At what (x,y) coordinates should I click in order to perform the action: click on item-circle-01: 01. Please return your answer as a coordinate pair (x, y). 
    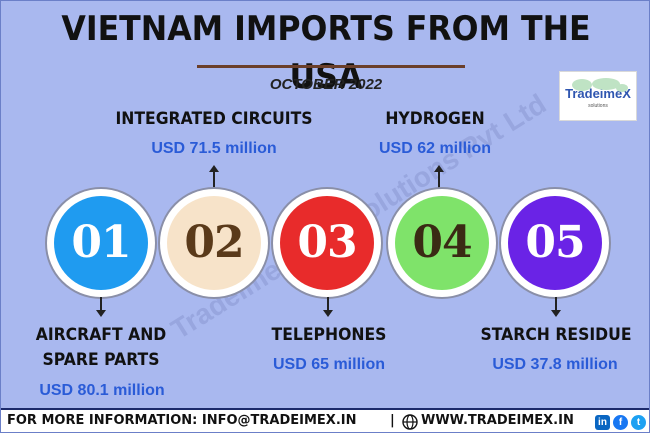
    Looking at the image, I should click on (101, 243).